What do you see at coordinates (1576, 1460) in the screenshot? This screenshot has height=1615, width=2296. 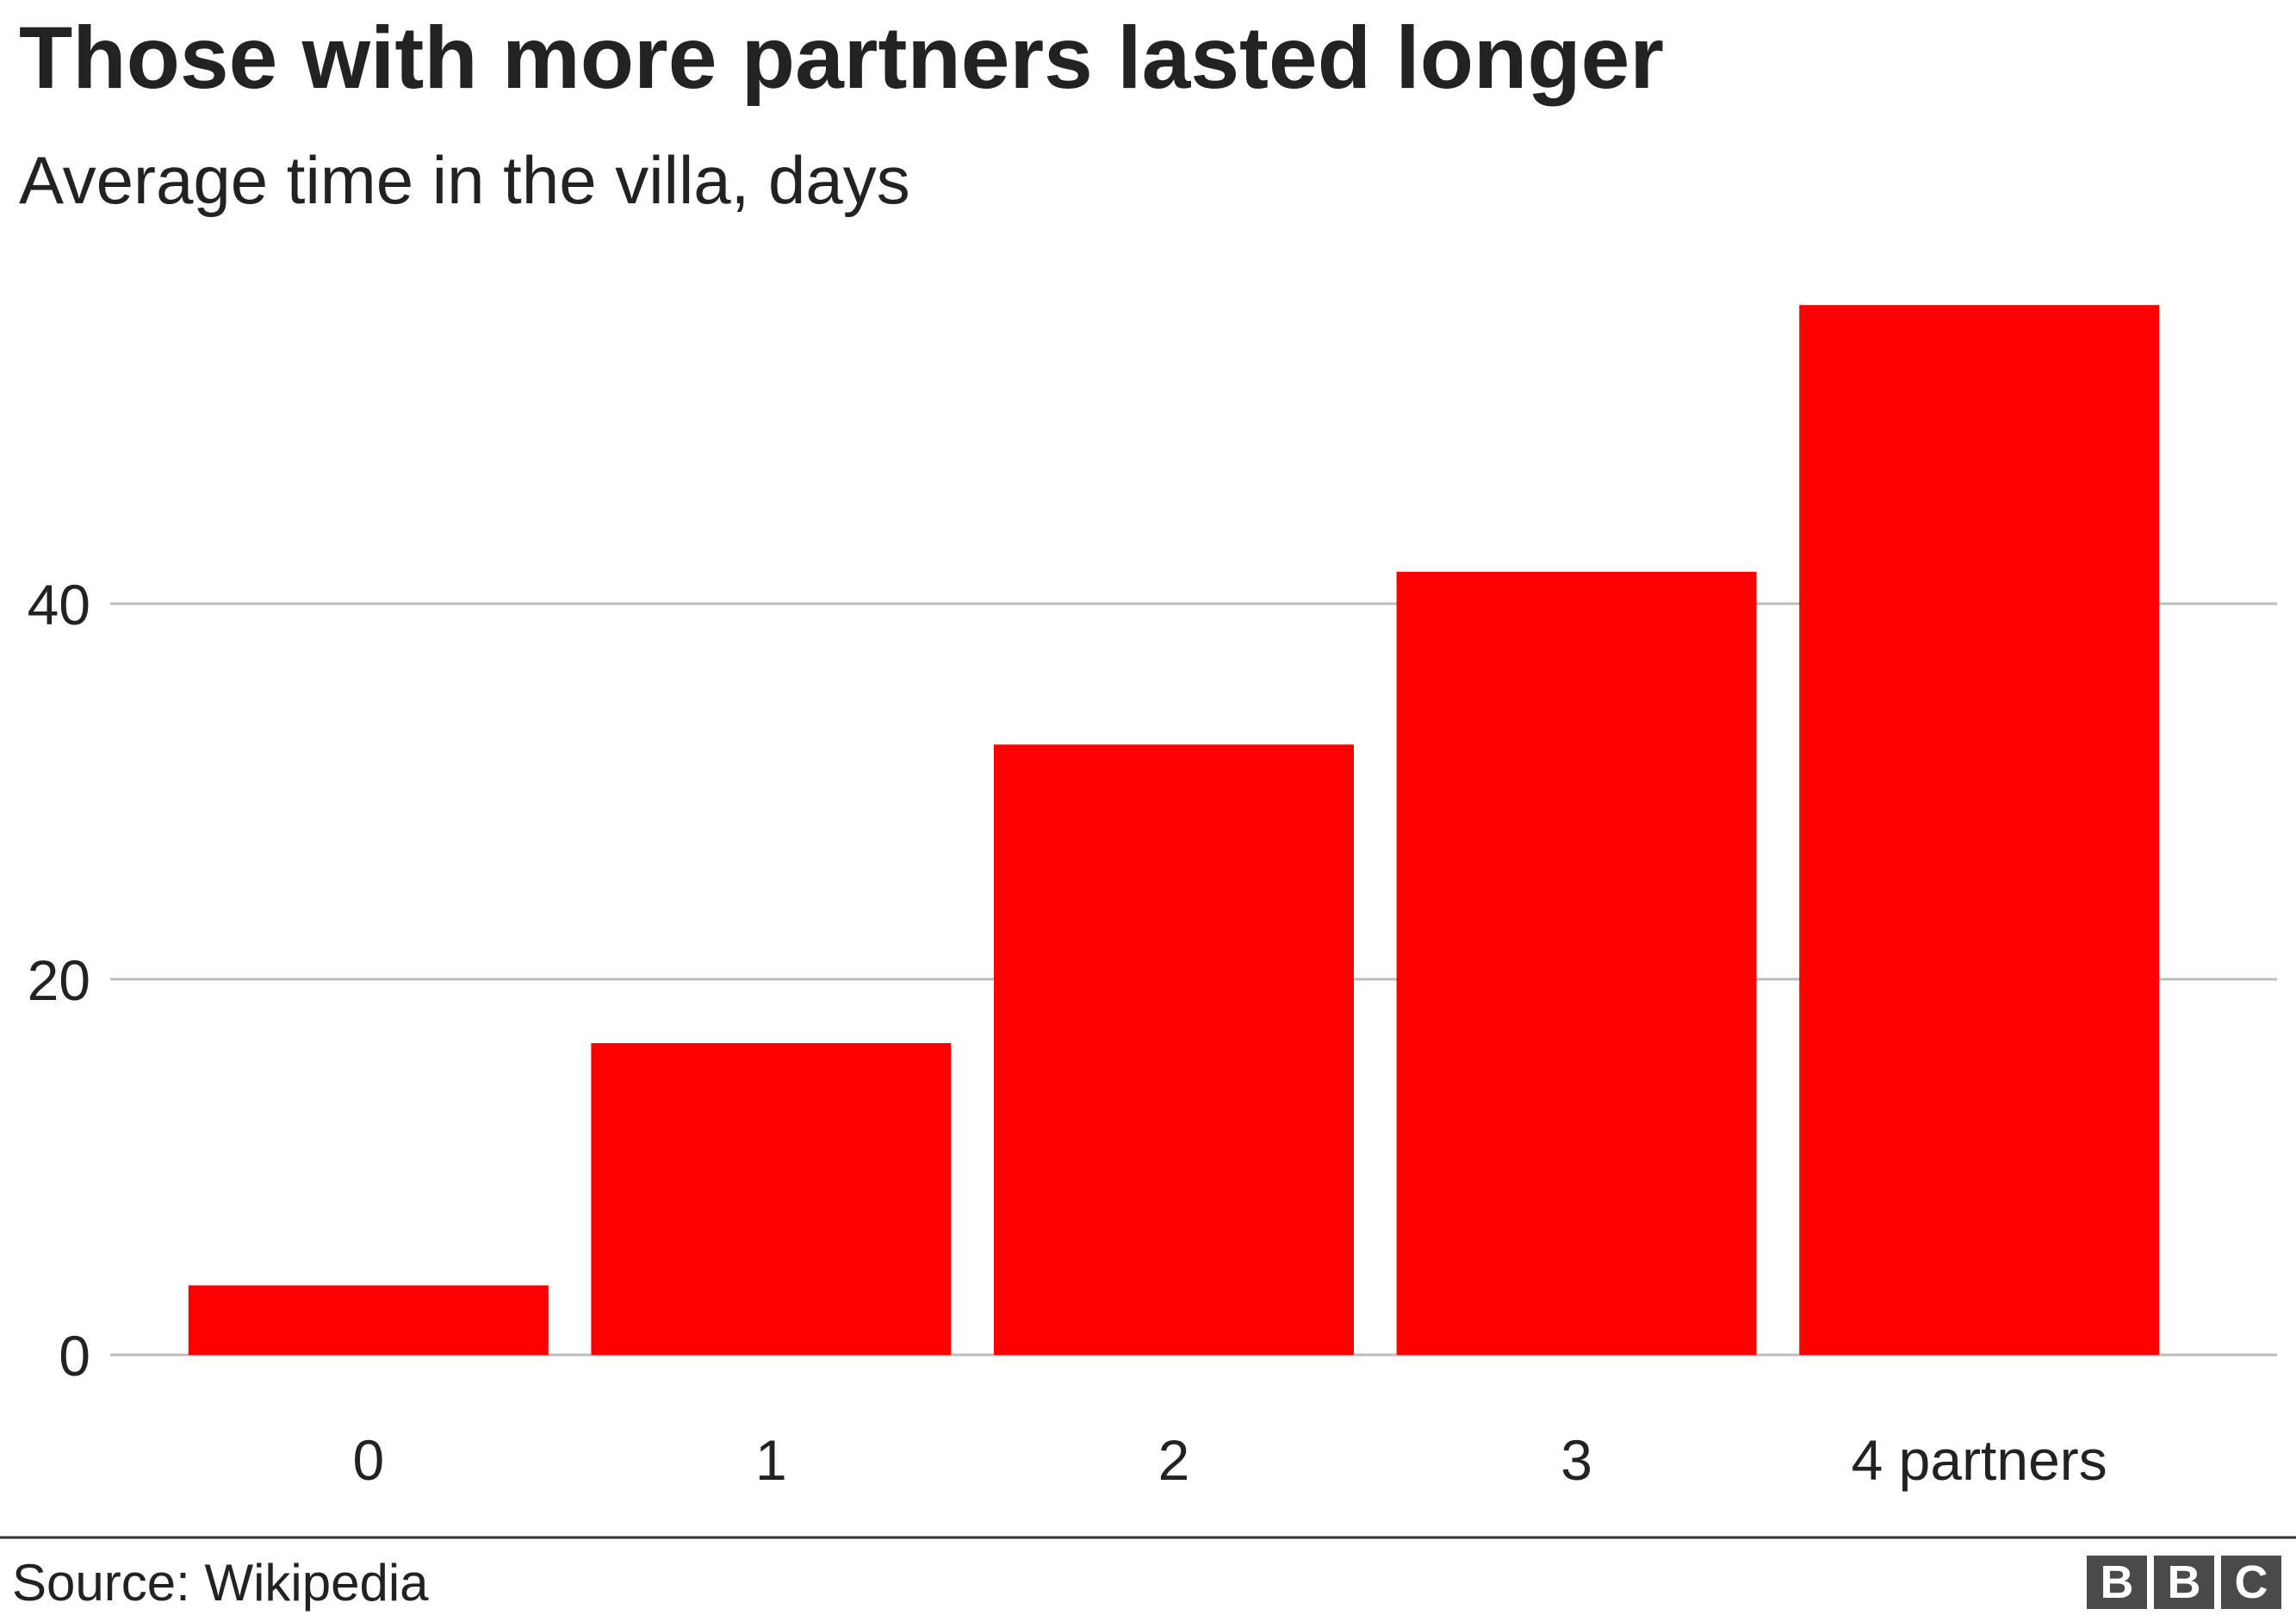 I see `x-tick-label: 3` at bounding box center [1576, 1460].